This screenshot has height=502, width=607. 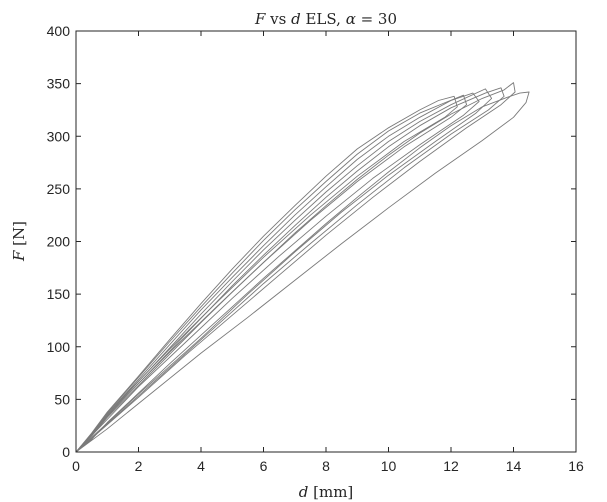 What do you see at coordinates (19, 241) in the screenshot?
I see `y-axis-label: F [N]` at bounding box center [19, 241].